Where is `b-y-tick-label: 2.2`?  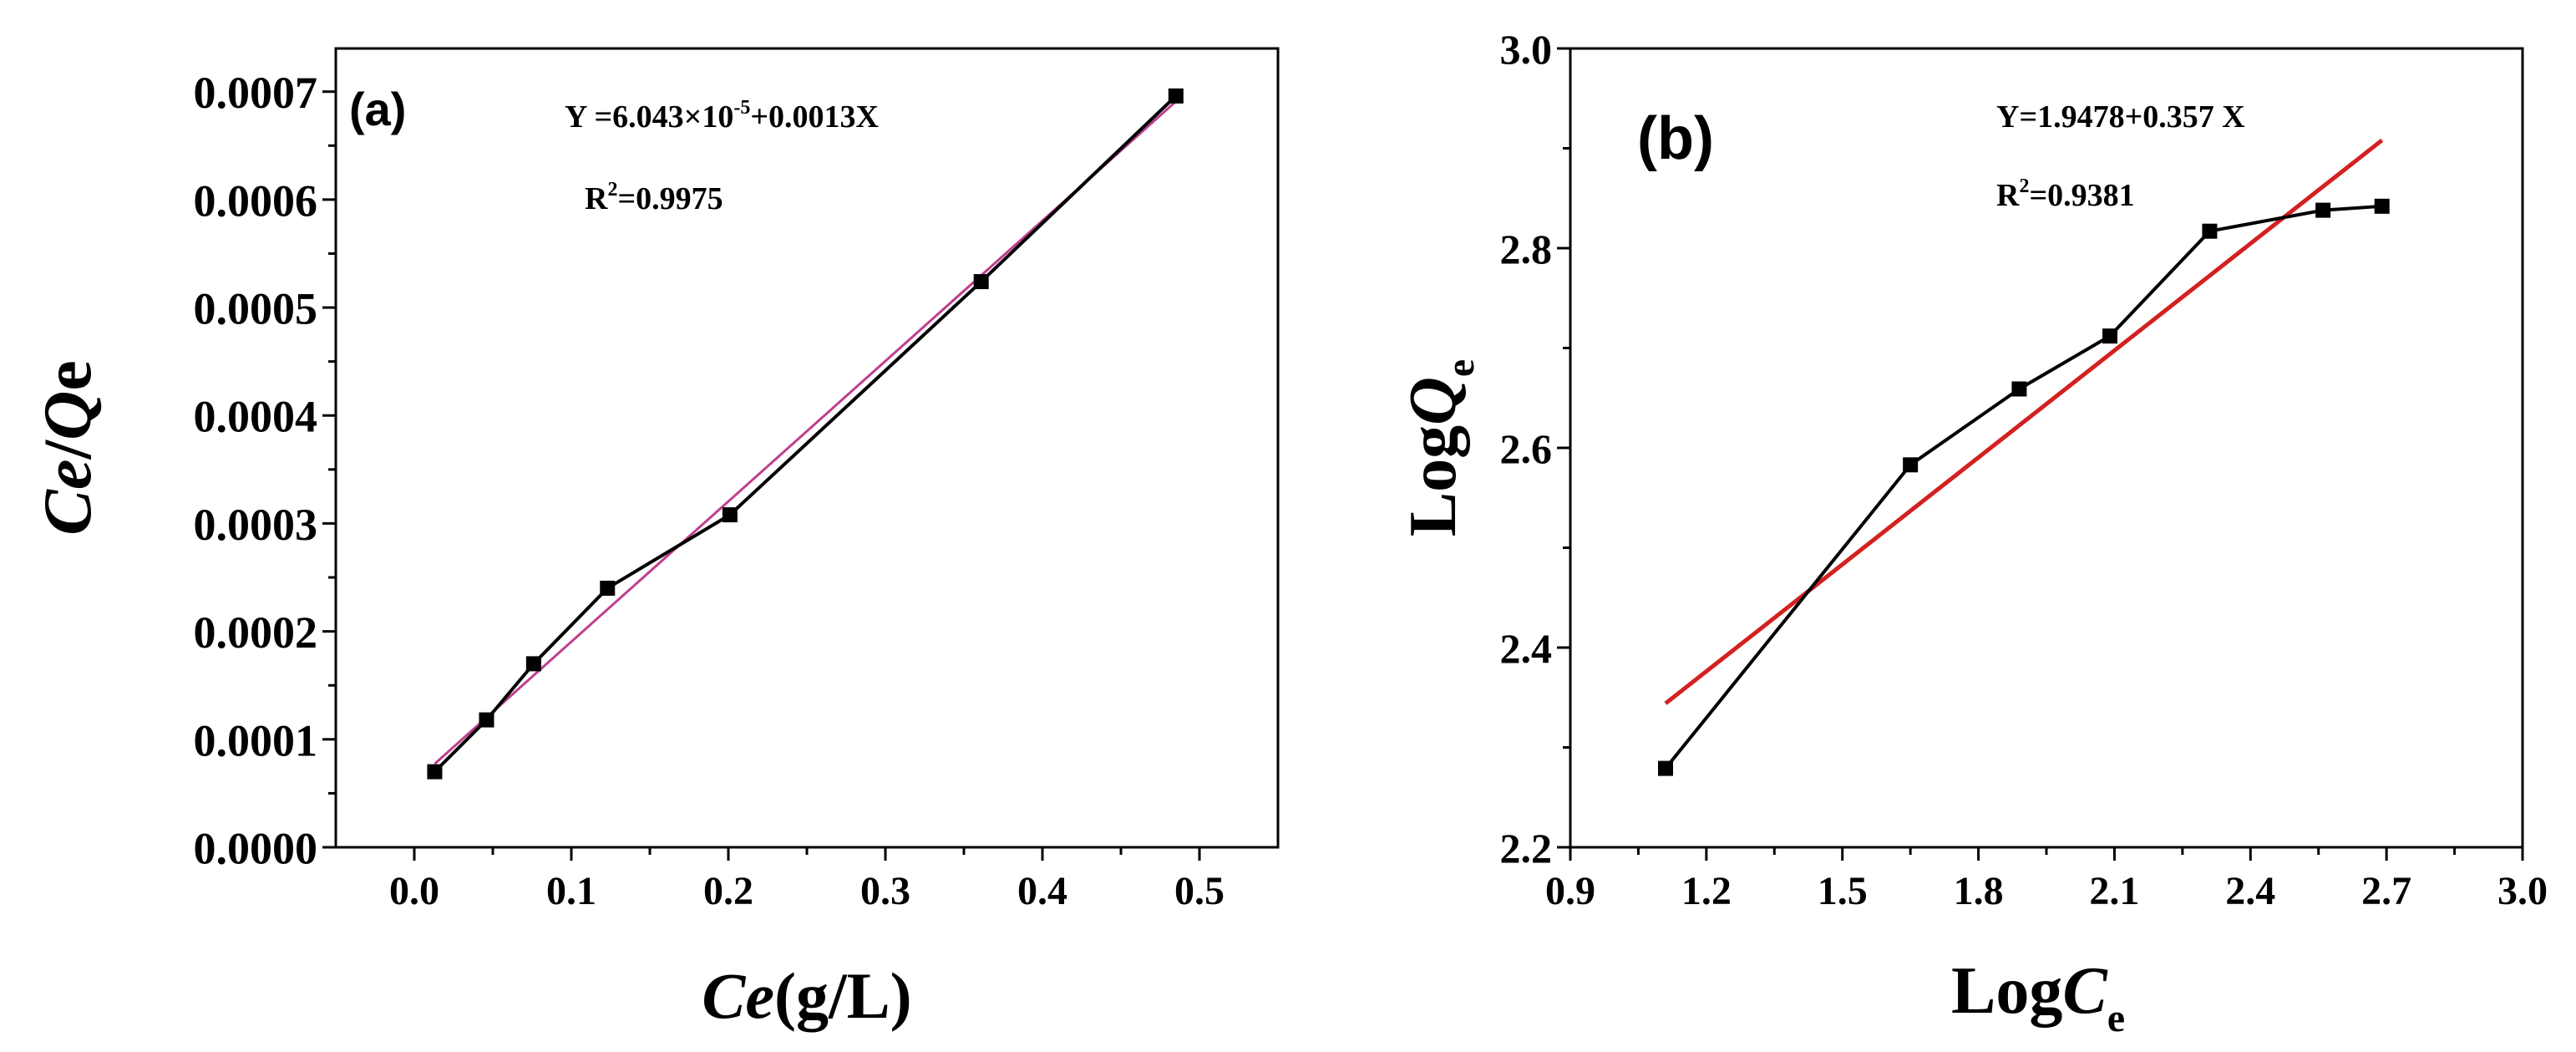
b-y-tick-label: 2.2 is located at coordinates (1526, 848).